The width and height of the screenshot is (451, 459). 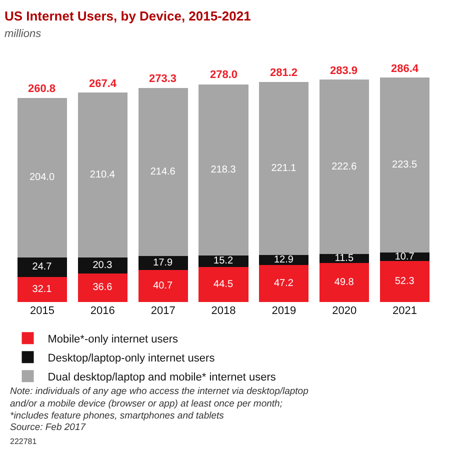 I want to click on total-label: 286.4, so click(x=405, y=69).